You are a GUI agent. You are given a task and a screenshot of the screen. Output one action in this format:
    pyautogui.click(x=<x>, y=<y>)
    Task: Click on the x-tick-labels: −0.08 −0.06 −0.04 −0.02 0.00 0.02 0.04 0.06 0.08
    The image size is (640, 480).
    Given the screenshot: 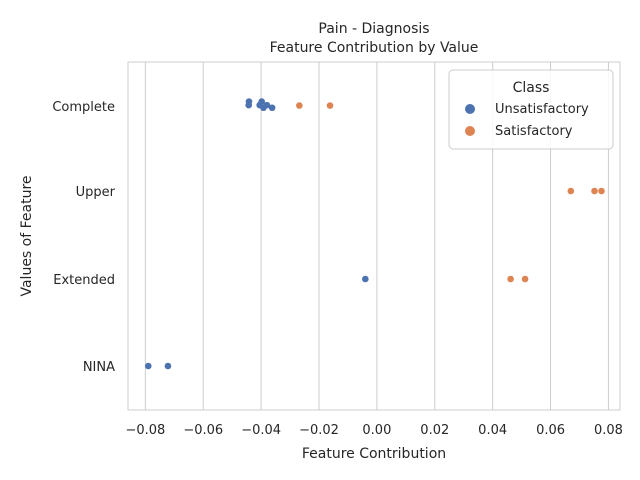 What is the action you would take?
    pyautogui.click(x=373, y=430)
    